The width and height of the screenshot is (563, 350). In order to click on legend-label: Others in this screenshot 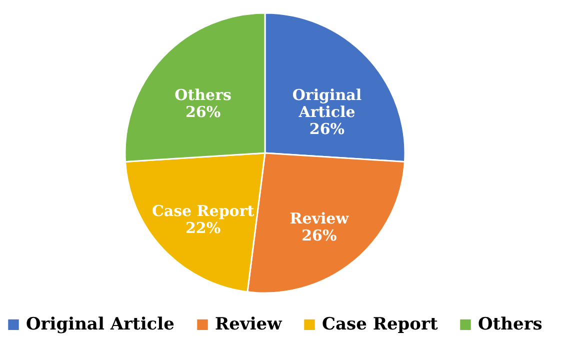, I will do `click(510, 324)`.